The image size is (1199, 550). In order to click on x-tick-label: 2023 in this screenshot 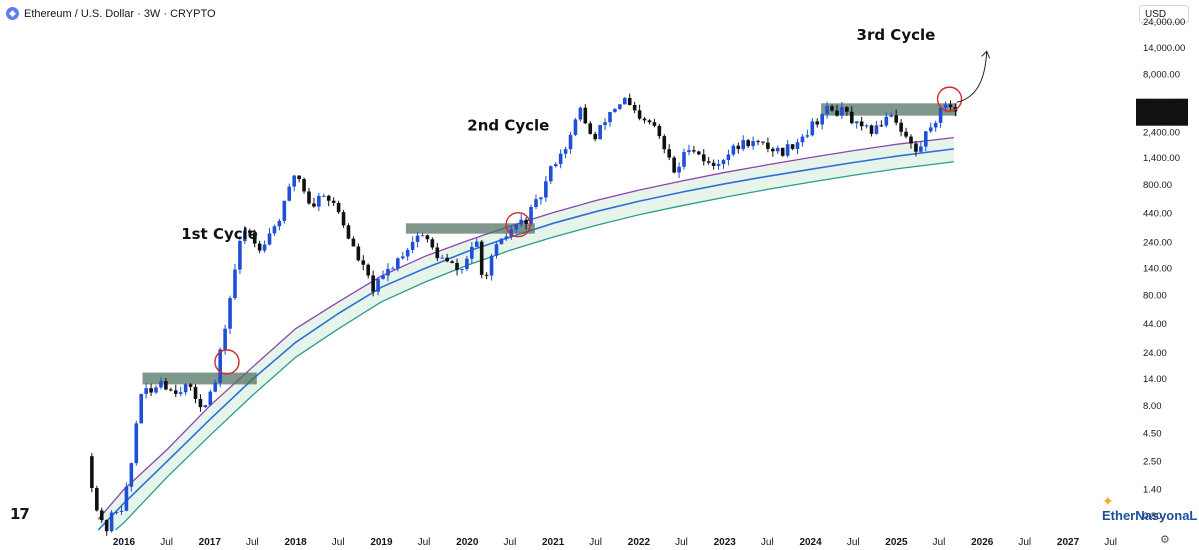, I will do `click(725, 542)`.